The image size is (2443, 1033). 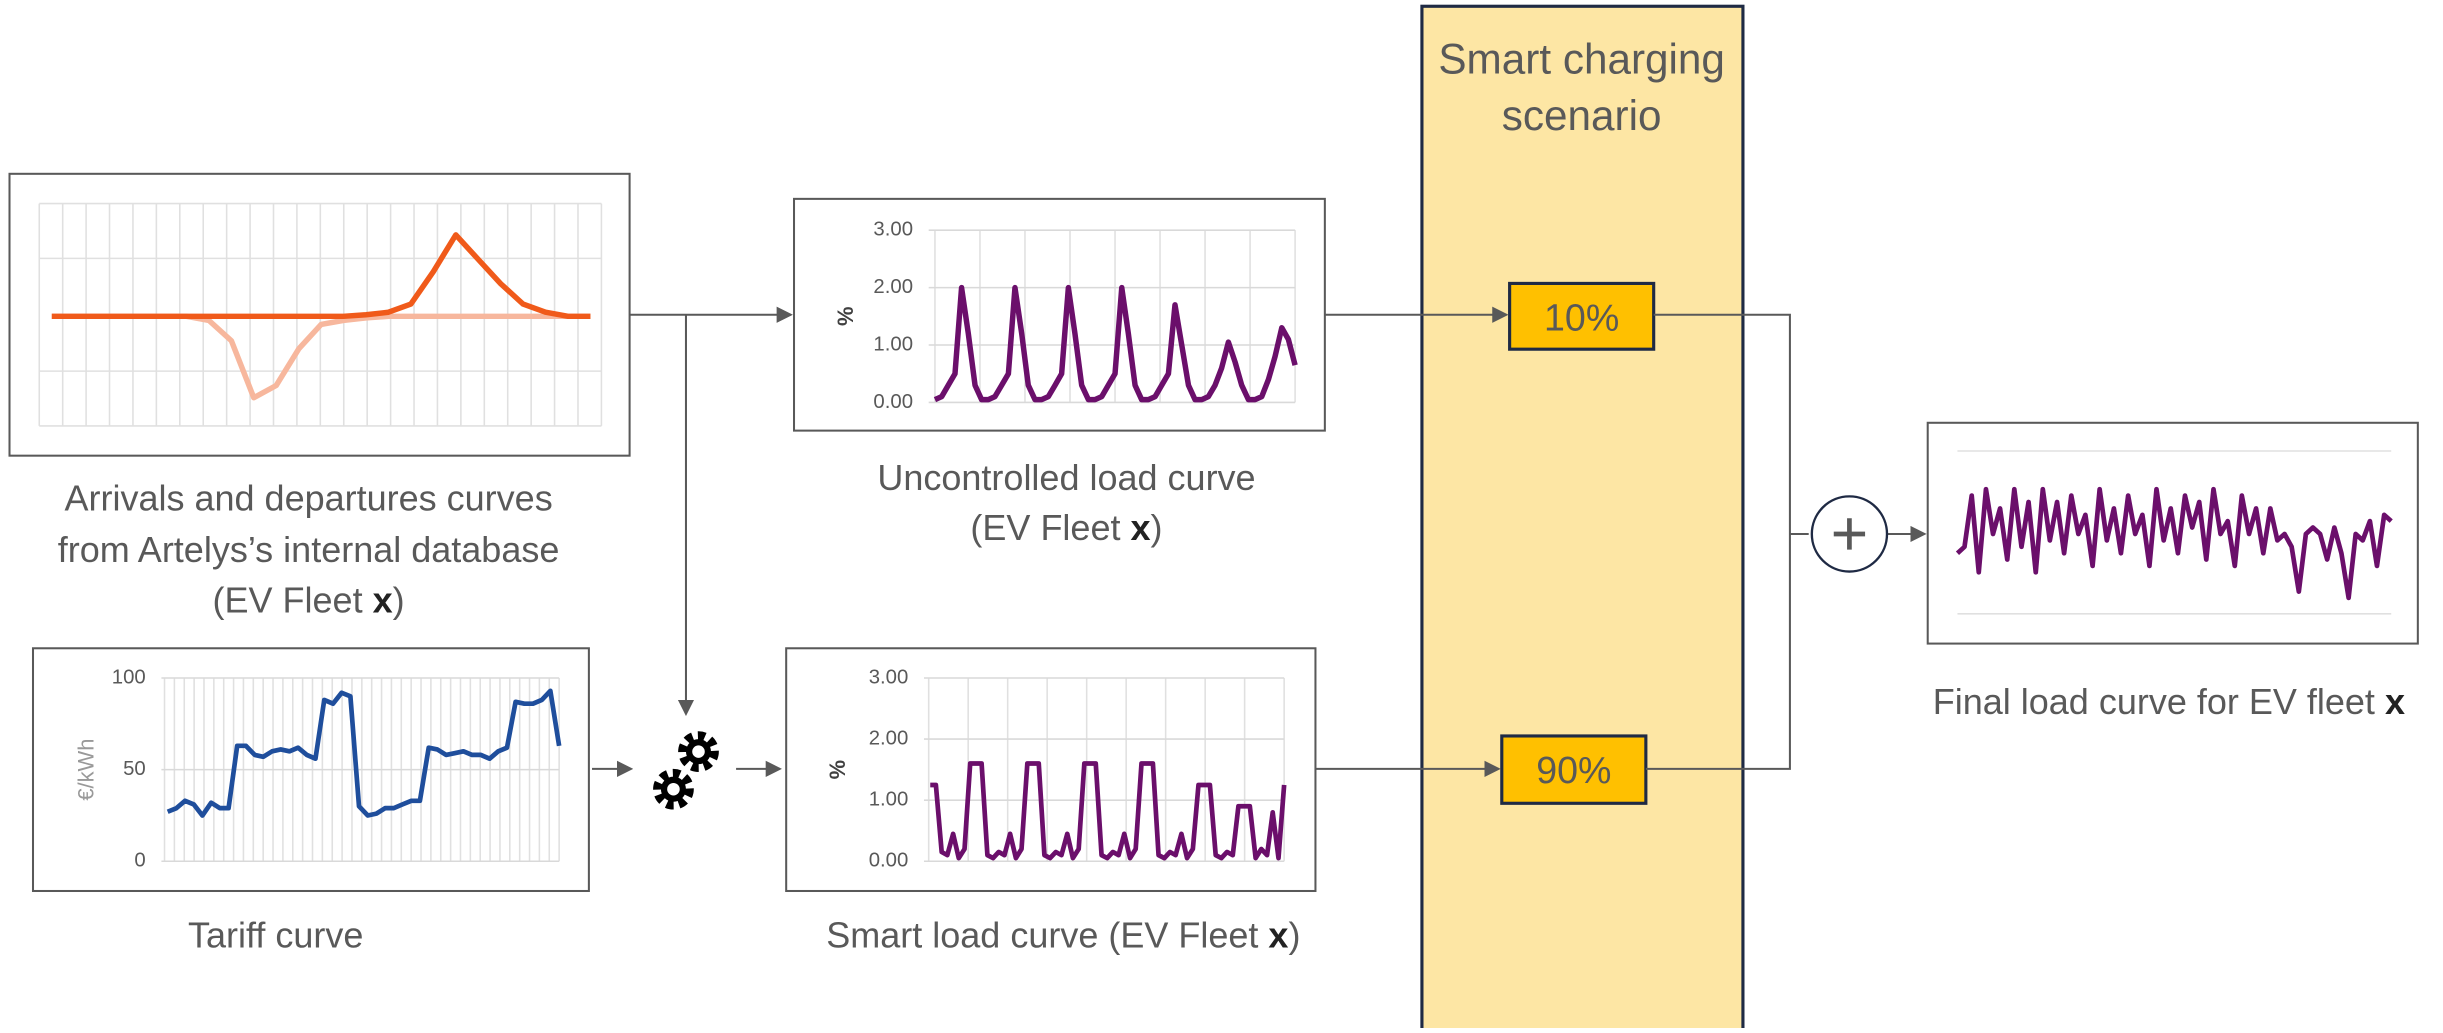 I want to click on node-label: Final load curve for EV fleet x, so click(x=2169, y=701).